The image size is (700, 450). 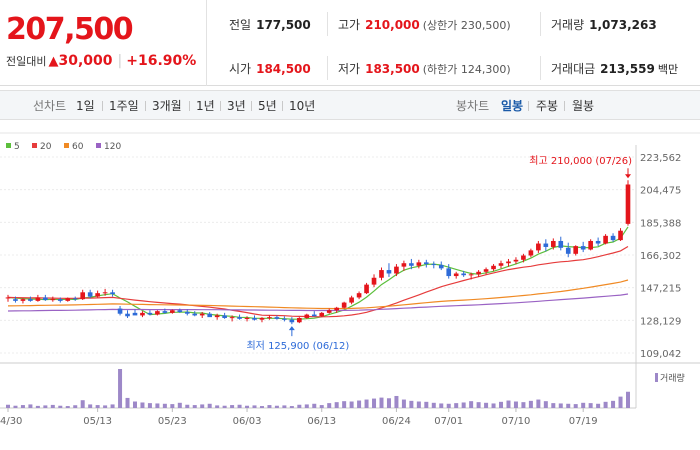 What do you see at coordinates (50, 106) in the screenshot?
I see `tab-line-chart: 선차트` at bounding box center [50, 106].